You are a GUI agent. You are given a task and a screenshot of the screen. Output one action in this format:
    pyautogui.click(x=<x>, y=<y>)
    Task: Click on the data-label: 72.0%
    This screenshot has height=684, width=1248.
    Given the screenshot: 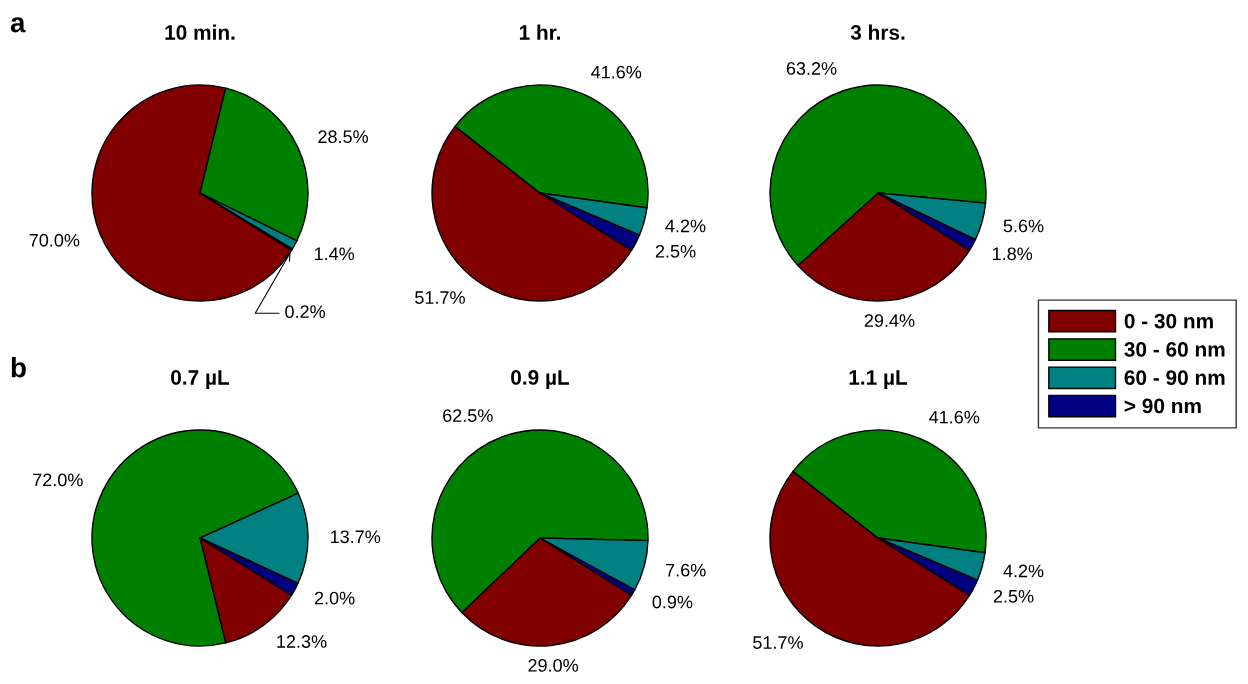 What is the action you would take?
    pyautogui.click(x=58, y=480)
    